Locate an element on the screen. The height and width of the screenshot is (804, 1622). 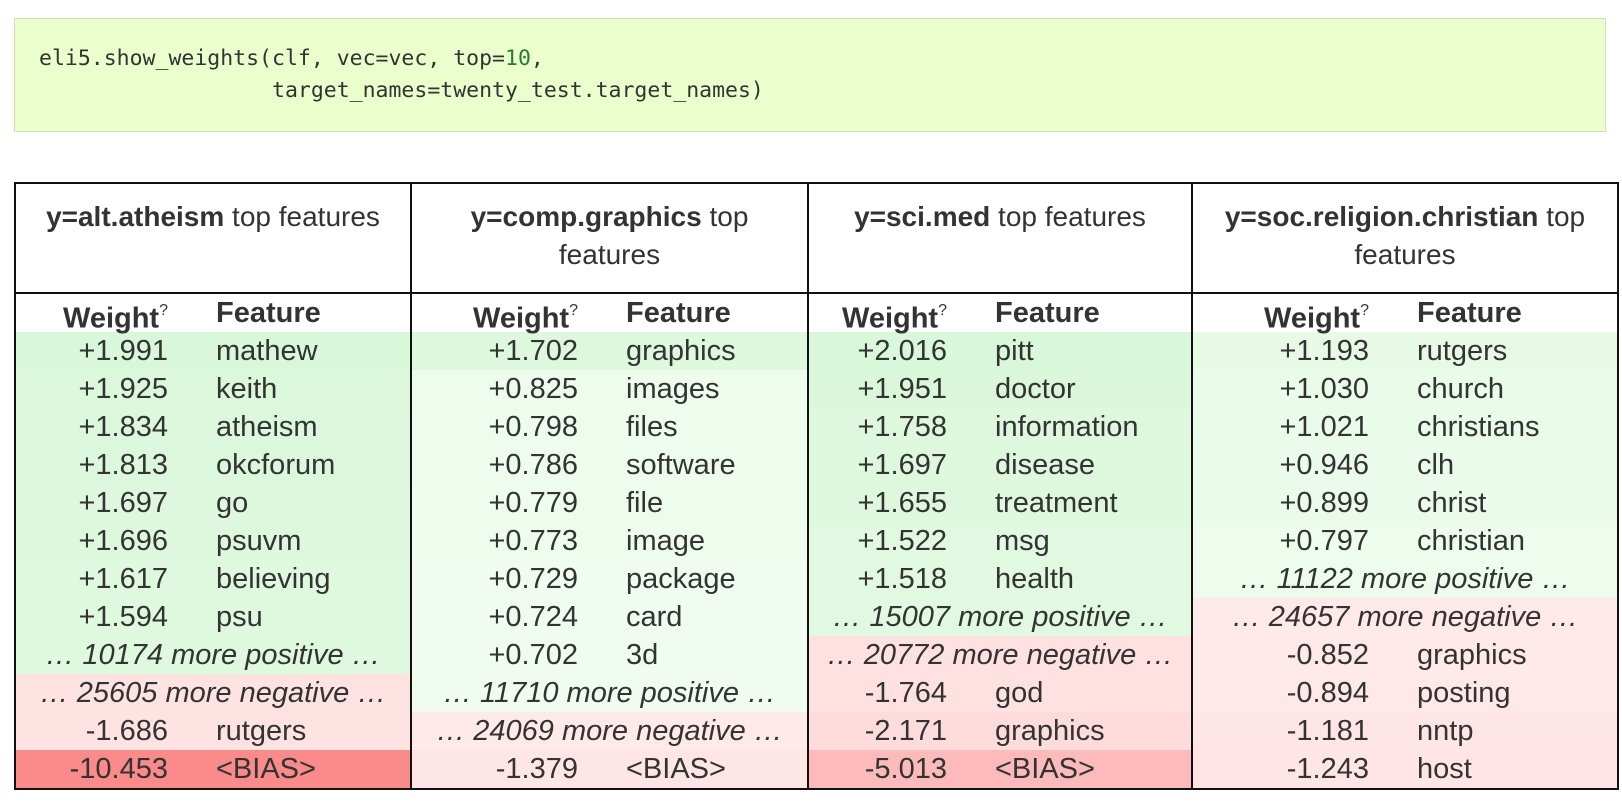
table-row: +1.991 mathew is located at coordinates (213, 351).